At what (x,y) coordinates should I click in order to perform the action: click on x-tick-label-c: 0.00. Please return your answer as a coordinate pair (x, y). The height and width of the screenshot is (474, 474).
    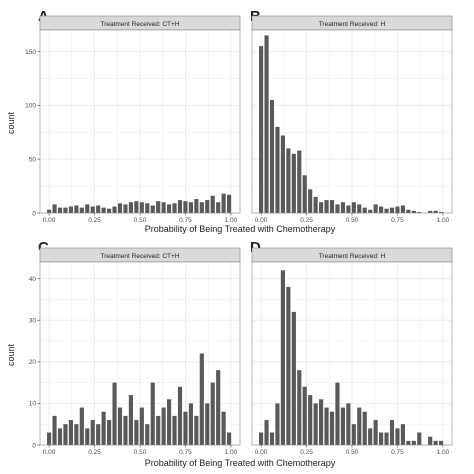
    Looking at the image, I should click on (49, 452).